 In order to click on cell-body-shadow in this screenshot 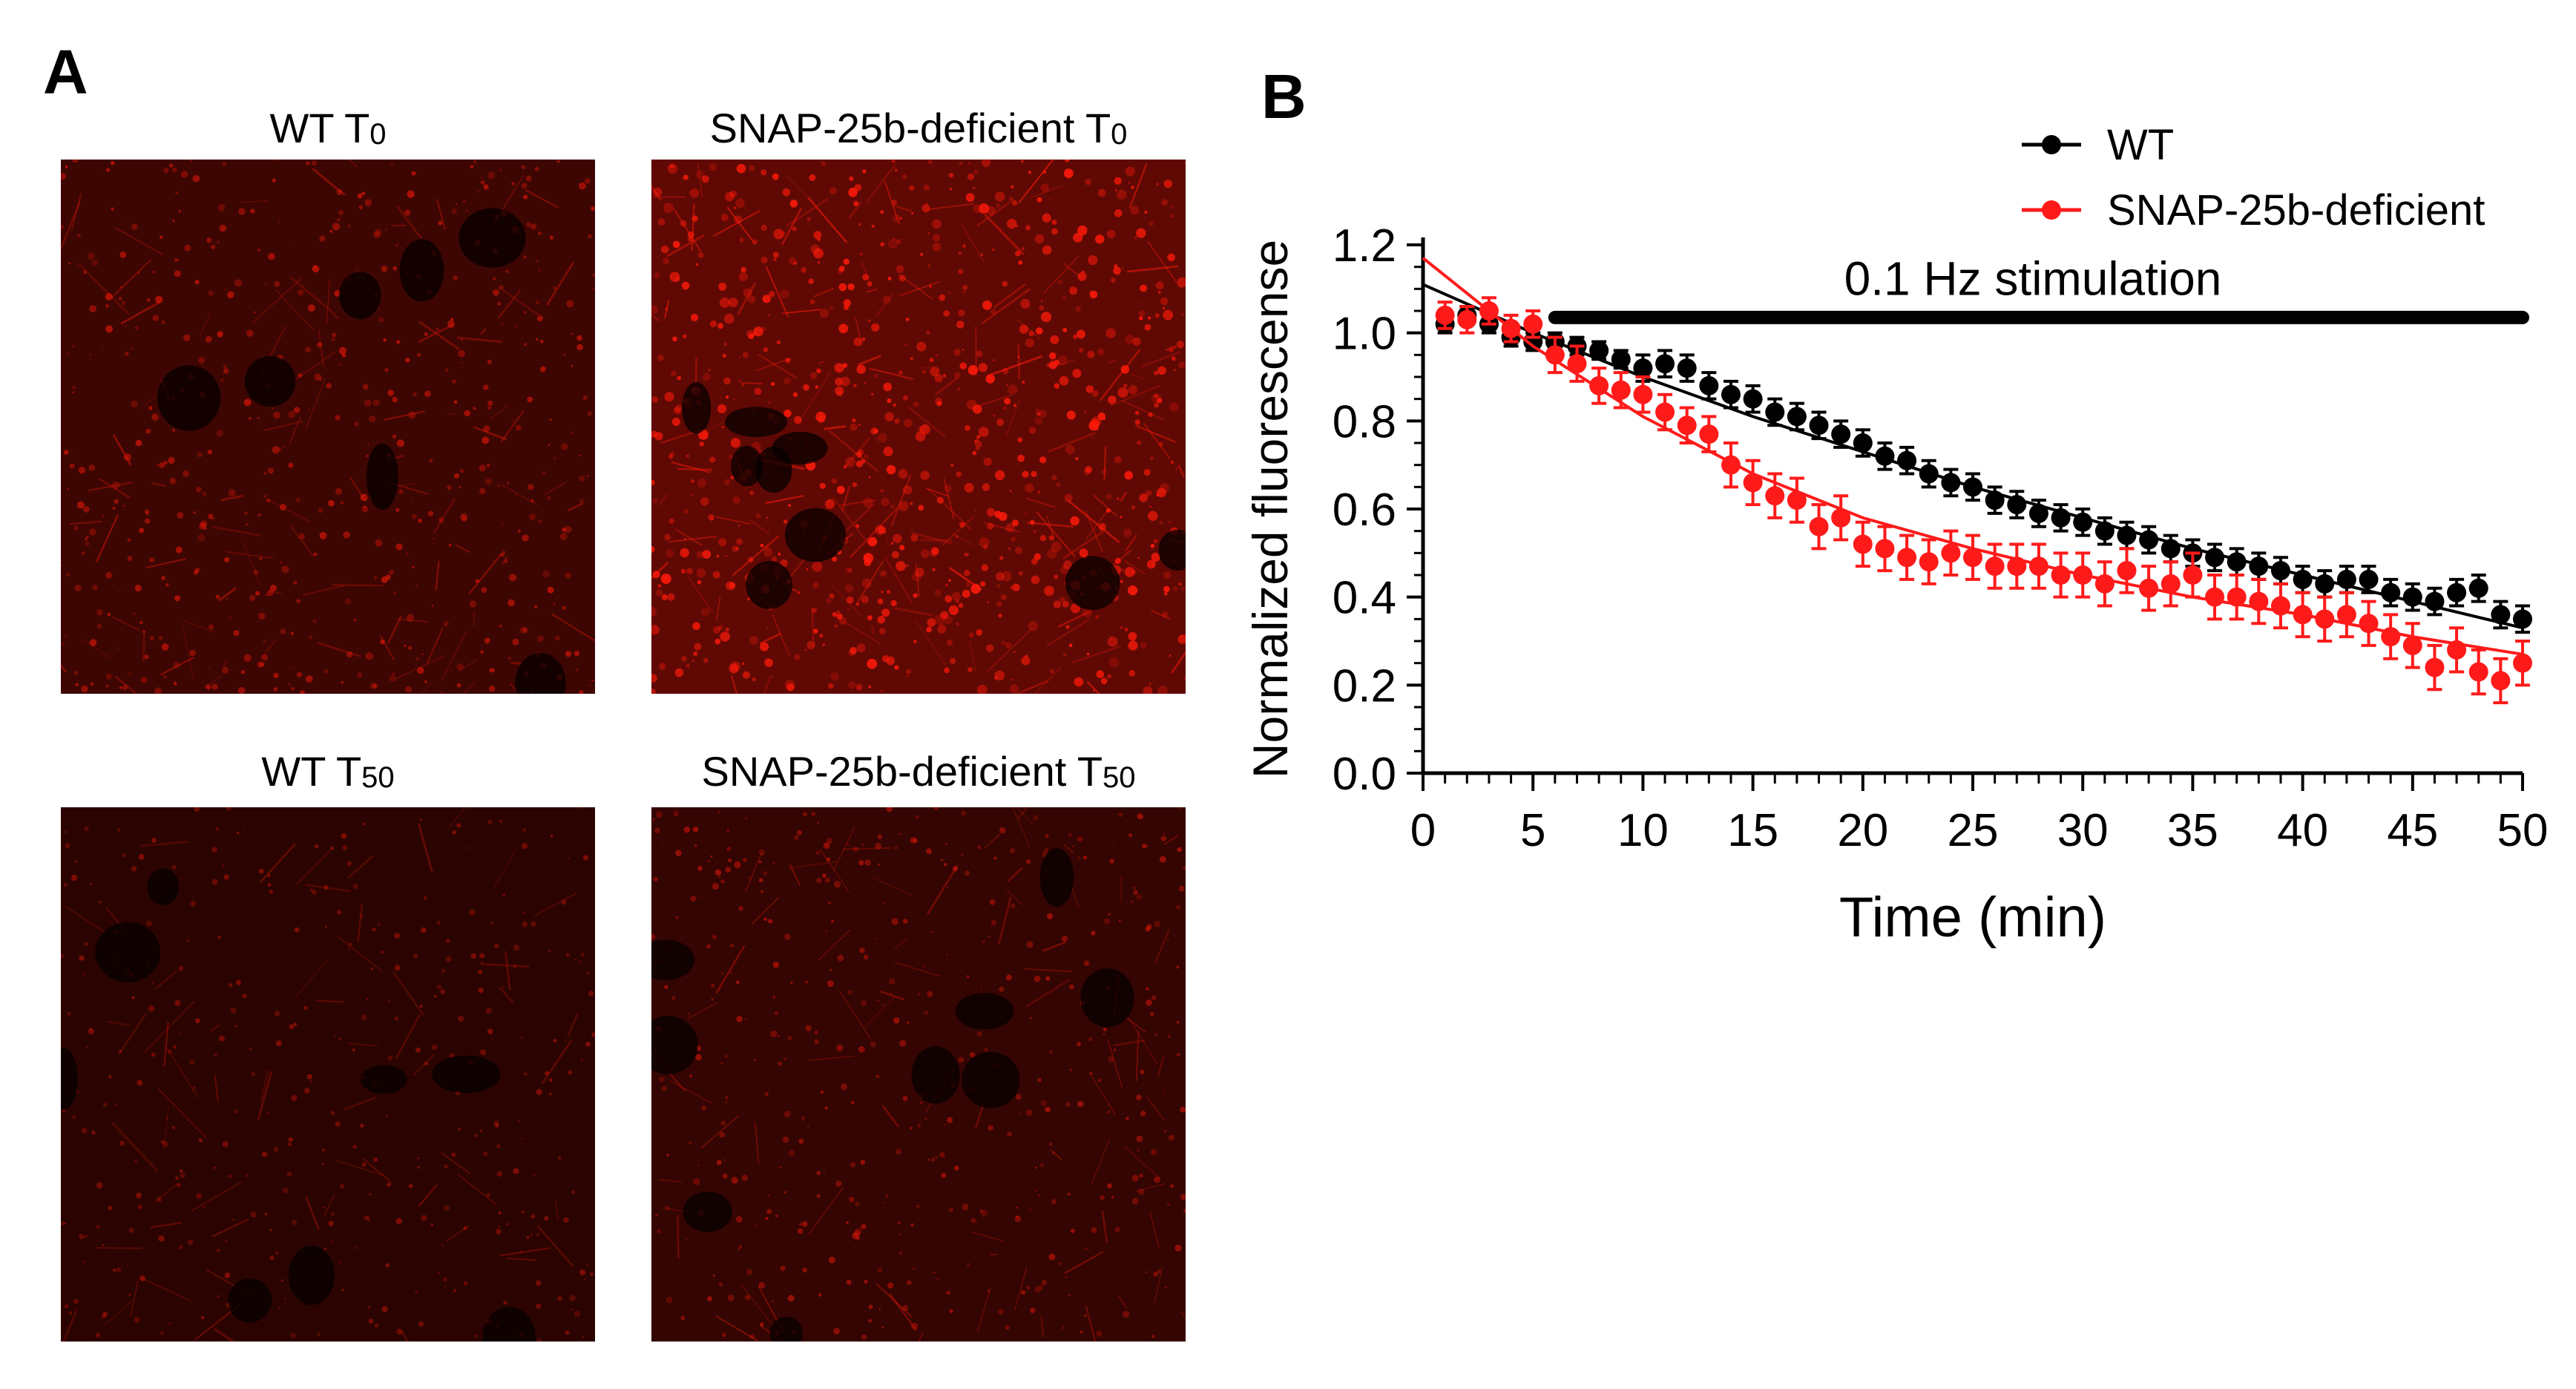, I will do `click(786, 1329)`.